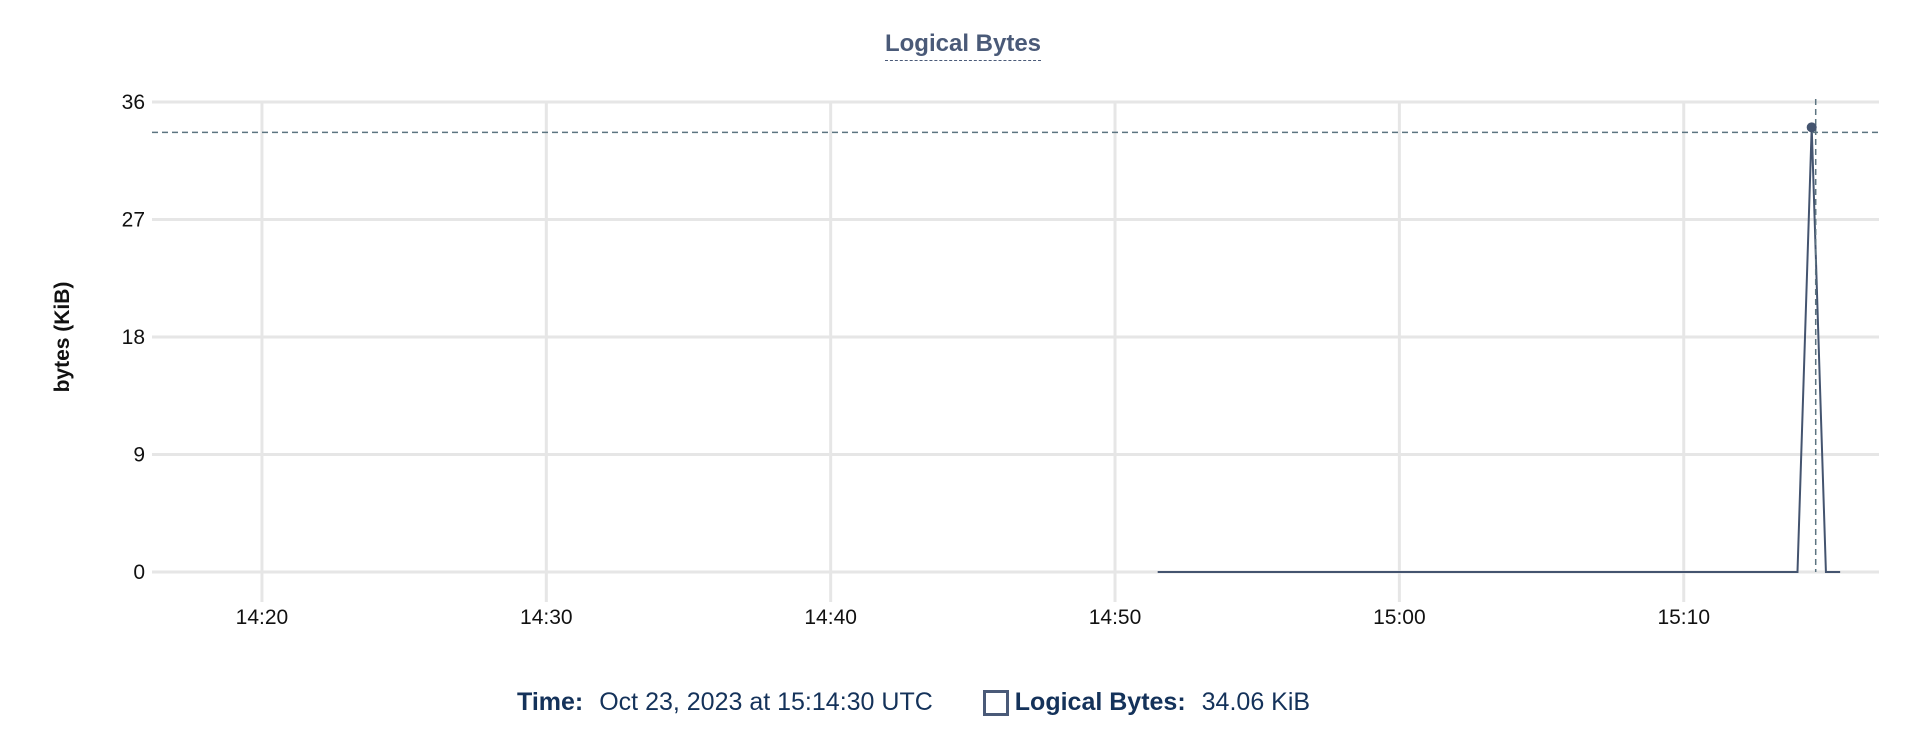  What do you see at coordinates (830, 617) in the screenshot?
I see `x-tick-label: 14:40` at bounding box center [830, 617].